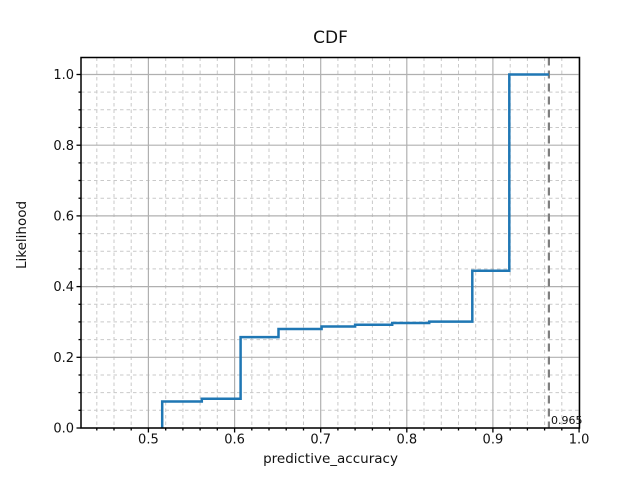  Describe the element at coordinates (63, 287) in the screenshot. I see `y-tick-label: 0.4` at that location.